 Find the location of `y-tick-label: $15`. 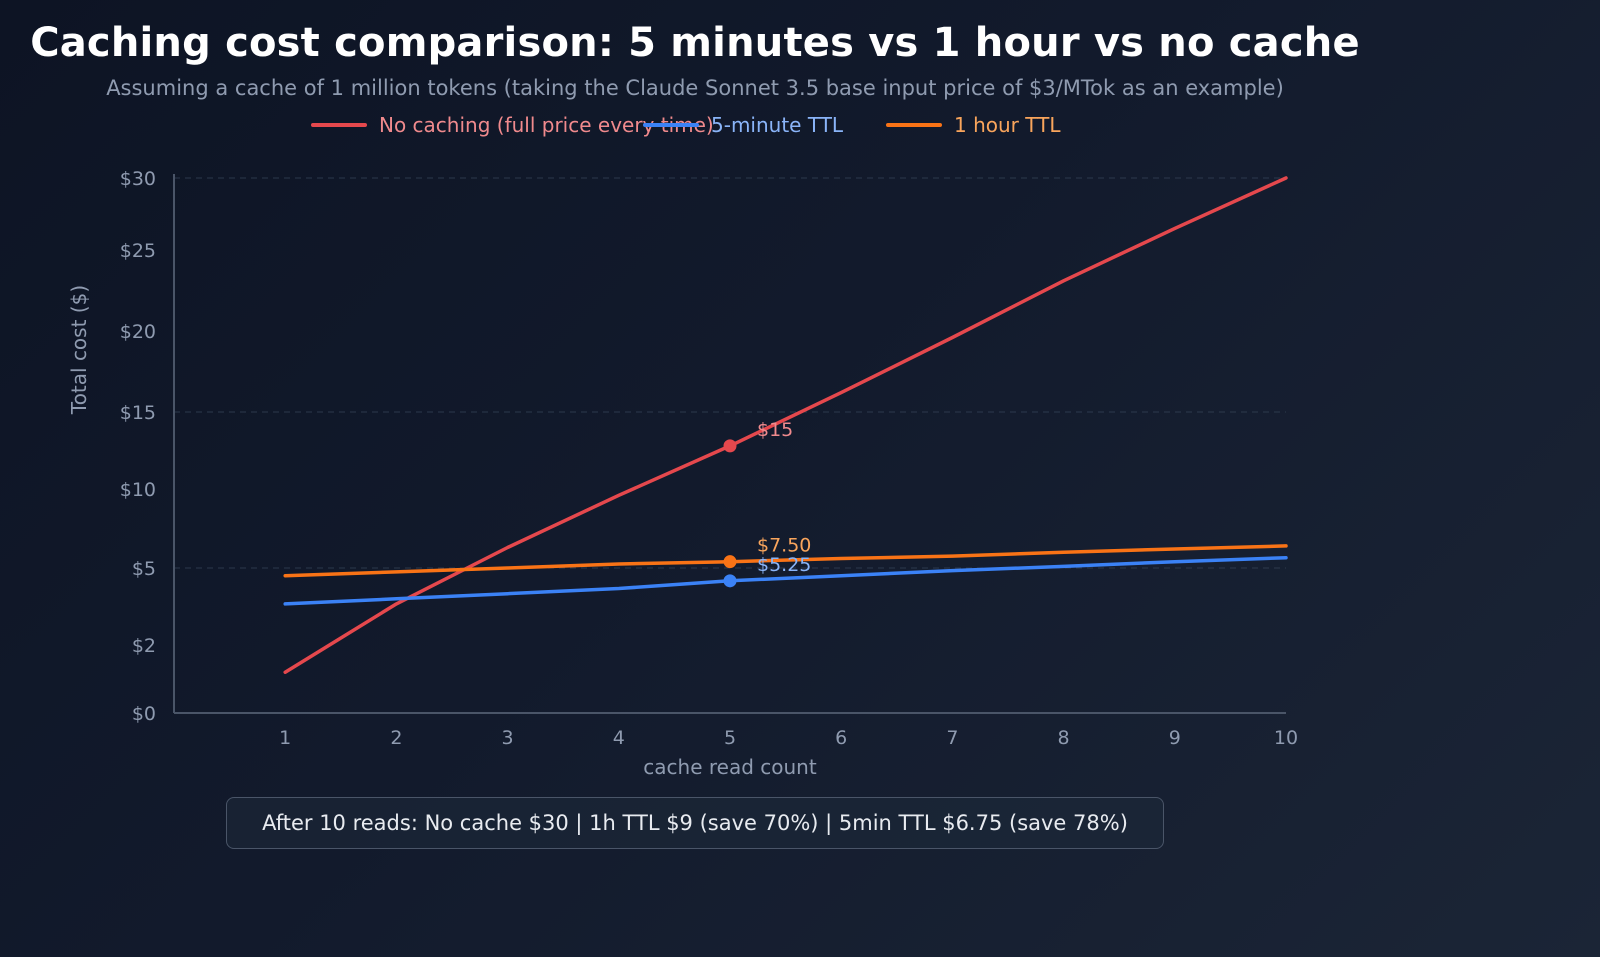

y-tick-label: $15 is located at coordinates (138, 413).